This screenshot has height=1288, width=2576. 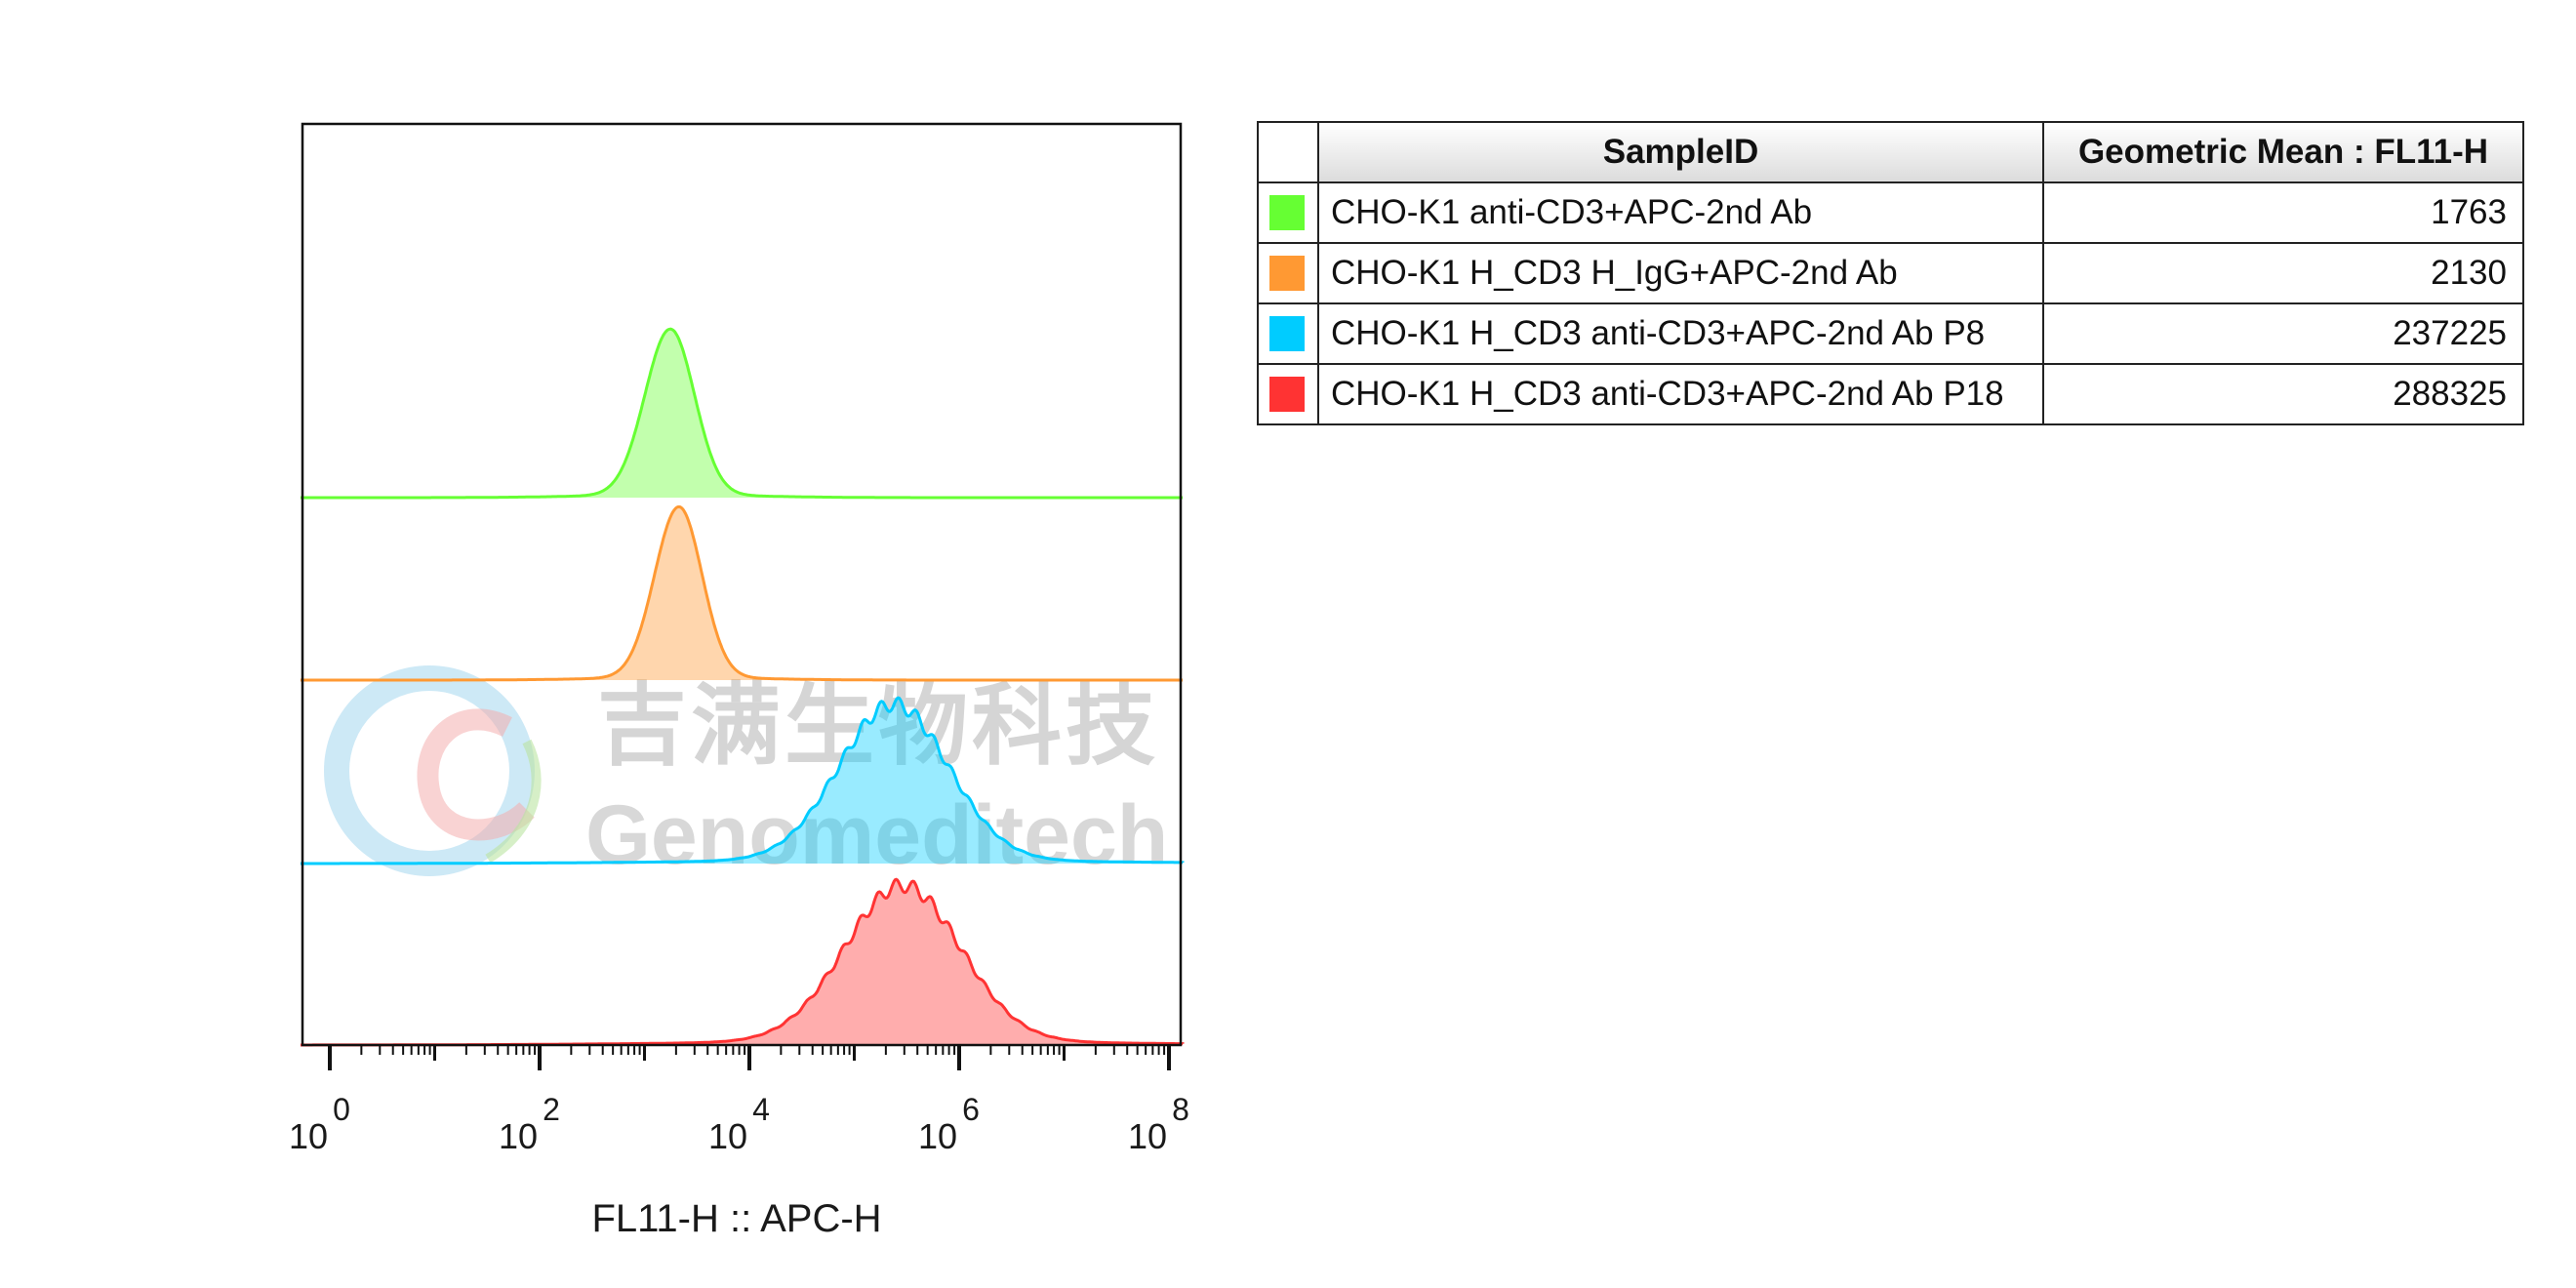 What do you see at coordinates (2283, 333) in the screenshot?
I see `legend-geometric-mean: 237225` at bounding box center [2283, 333].